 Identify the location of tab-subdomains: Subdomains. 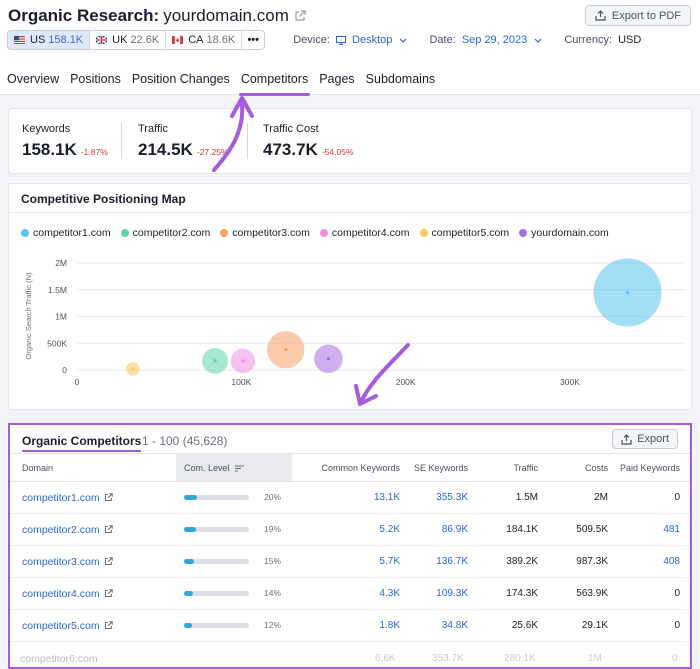
(400, 79).